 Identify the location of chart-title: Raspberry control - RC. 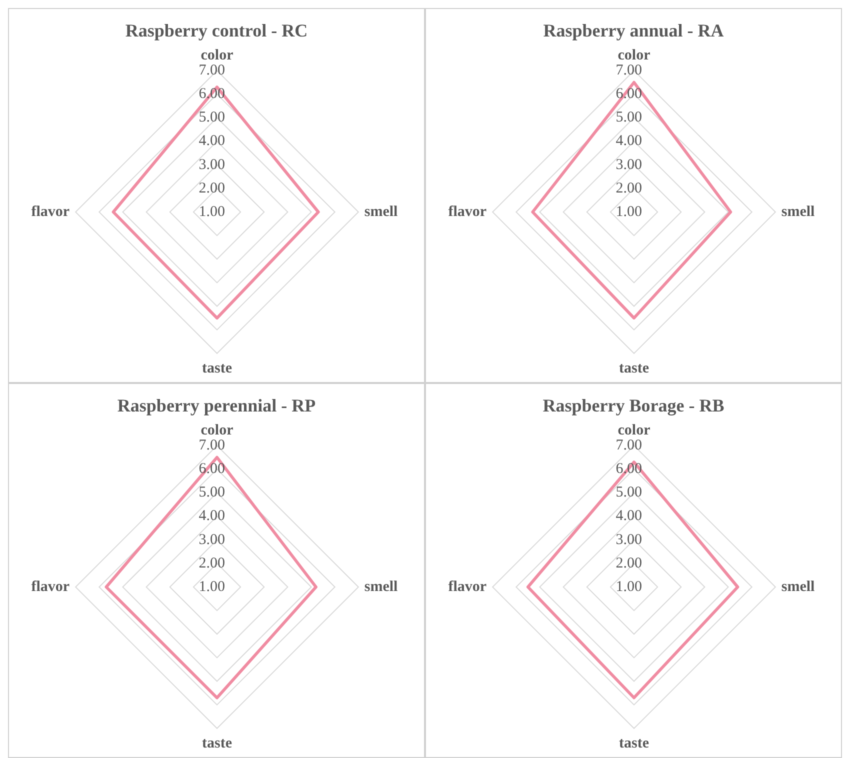
(216, 30).